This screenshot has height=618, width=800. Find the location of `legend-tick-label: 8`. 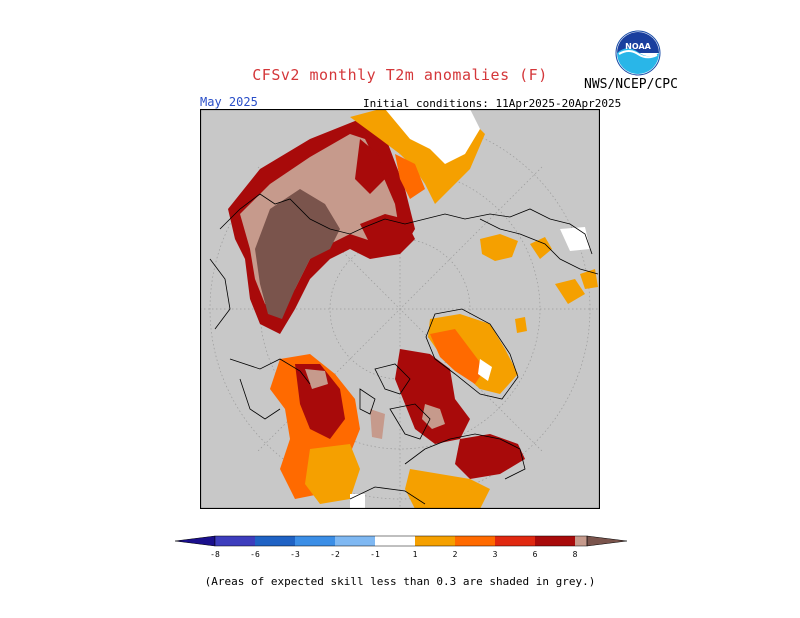

legend-tick-label: 8 is located at coordinates (575, 554).